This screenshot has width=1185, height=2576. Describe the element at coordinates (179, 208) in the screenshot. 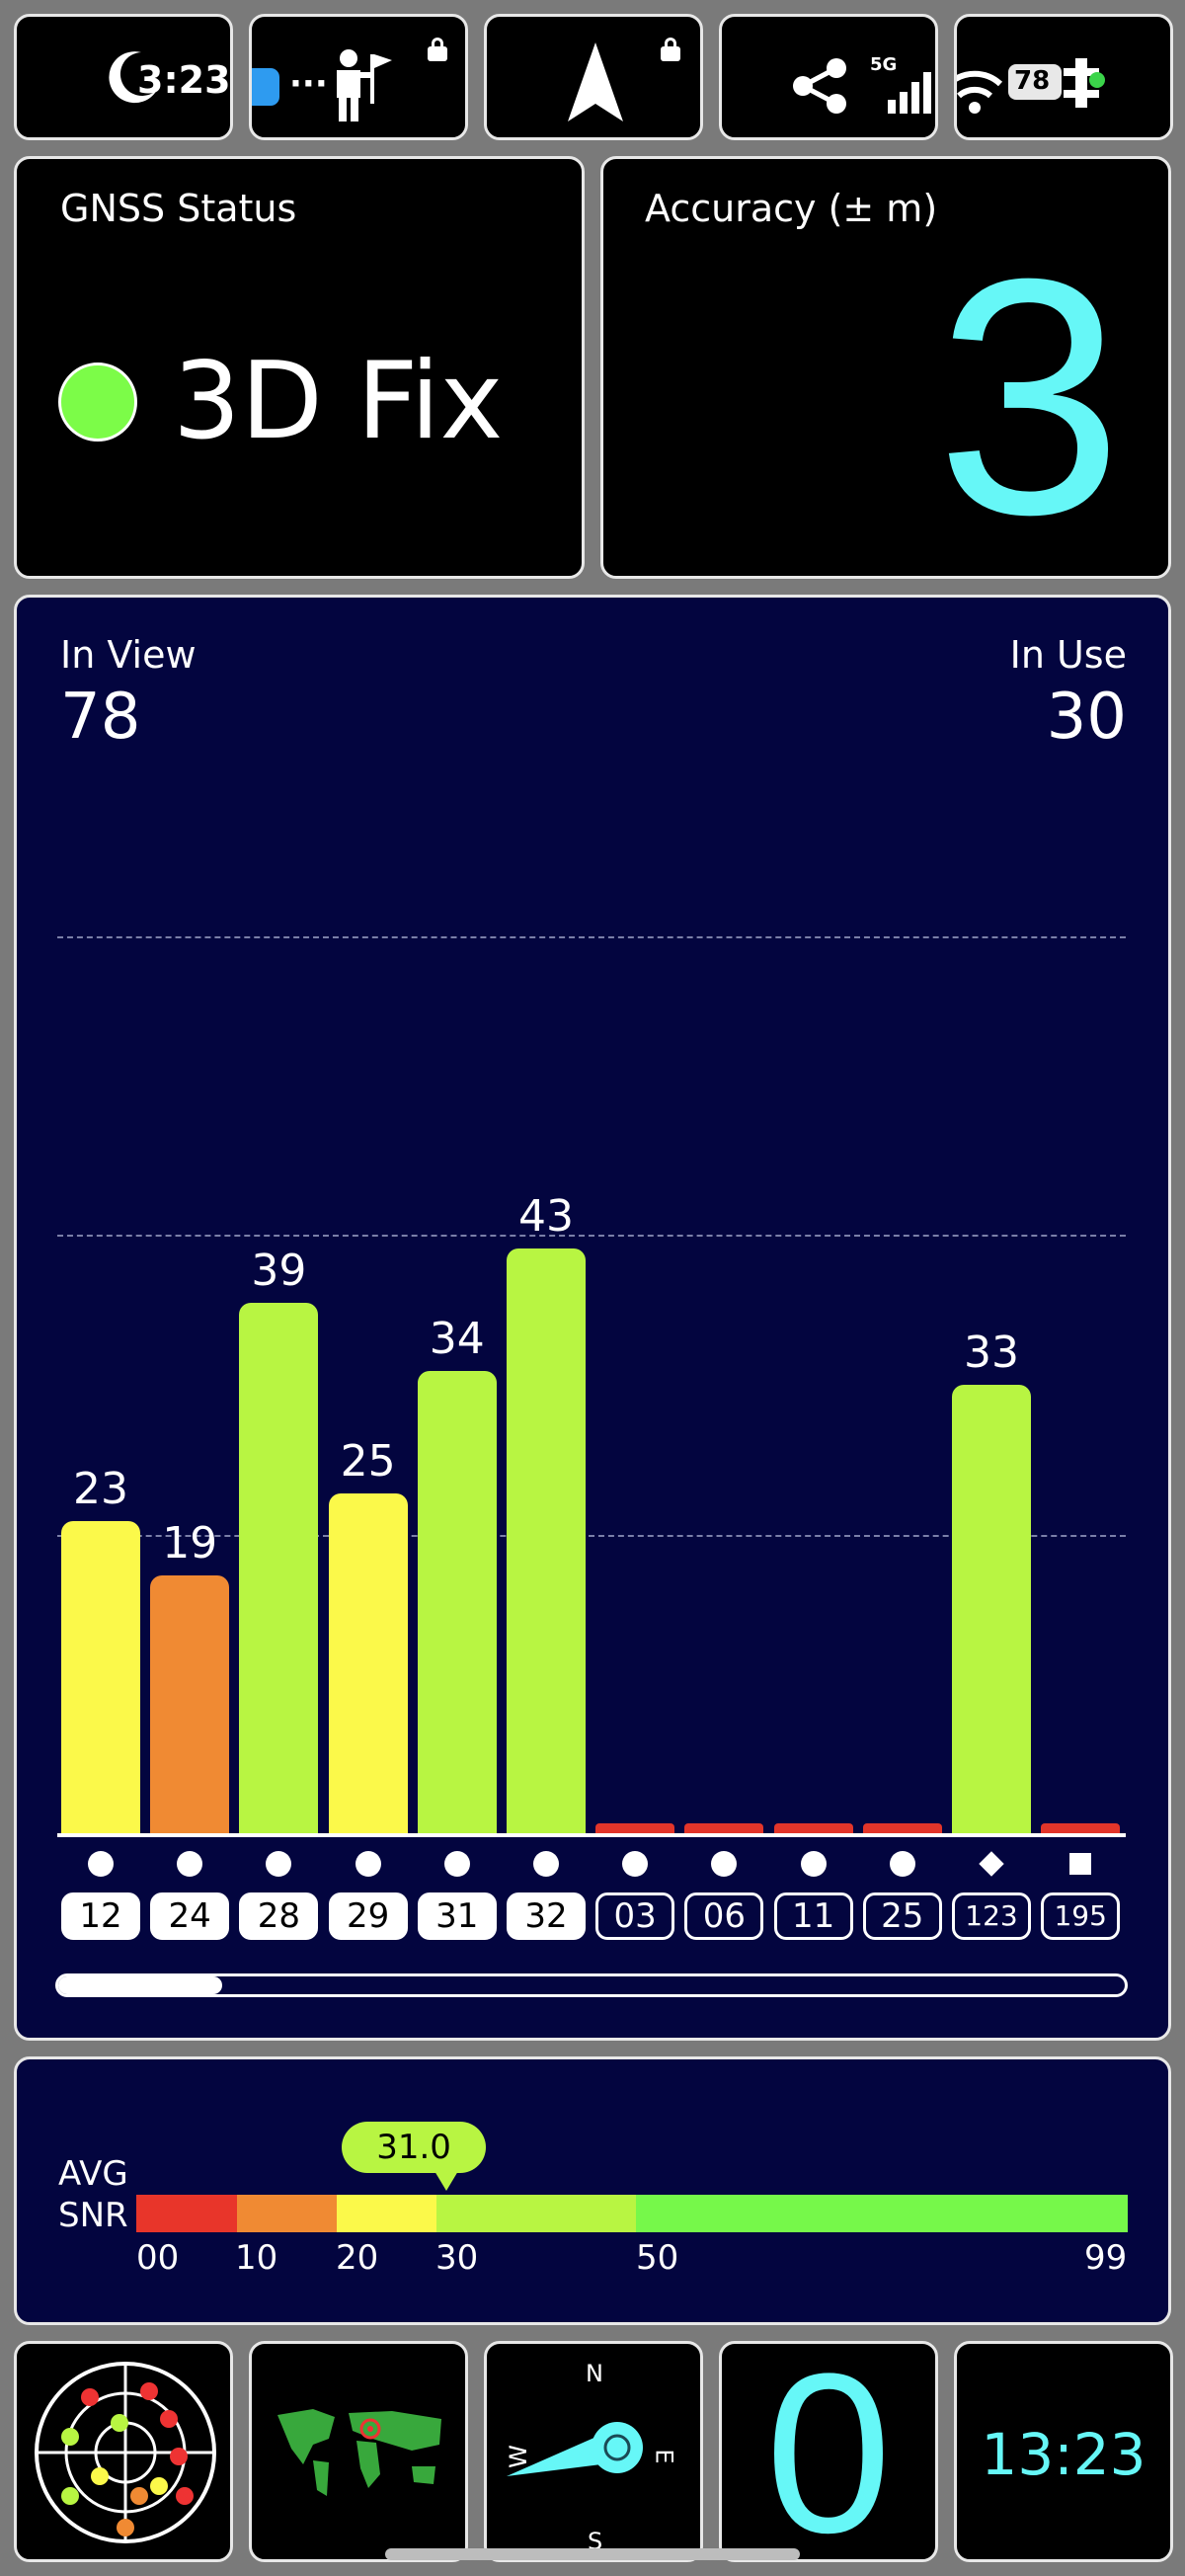

I see `gnss-status-title: GNSS Status` at that location.